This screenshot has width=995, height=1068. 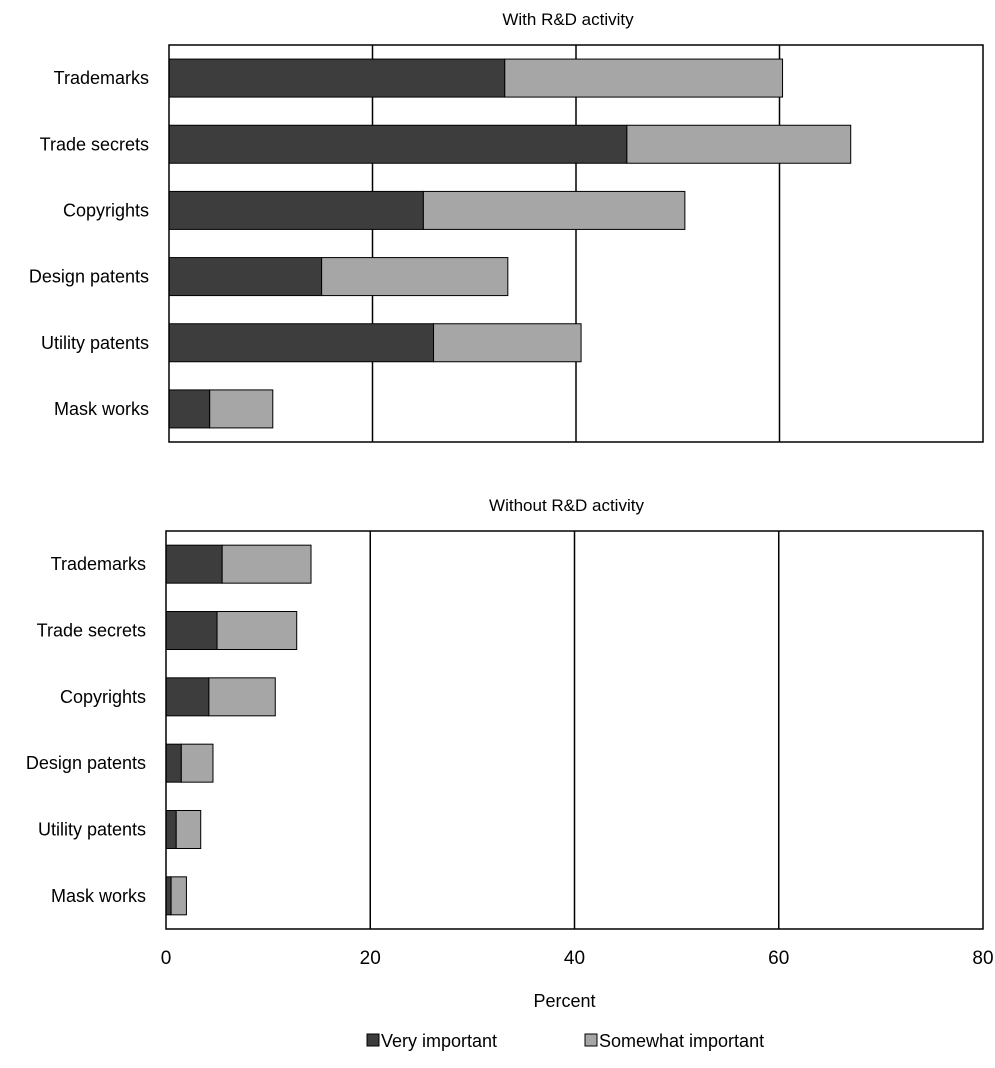 I want to click on x-axis: 0 20 40 60 80 Percent, so click(x=577, y=979).